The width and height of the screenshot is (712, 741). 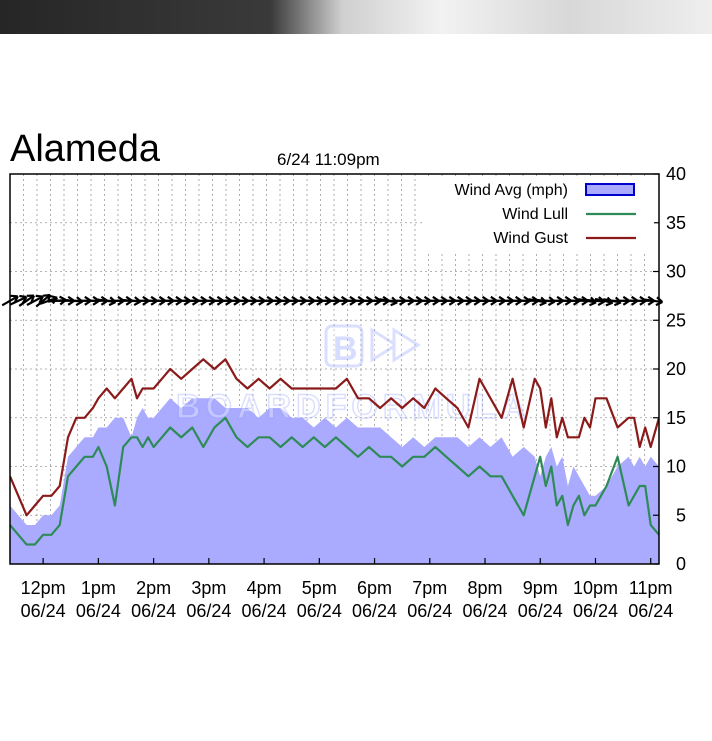 I want to click on x-tick-label-time: 8pm, so click(x=485, y=588).